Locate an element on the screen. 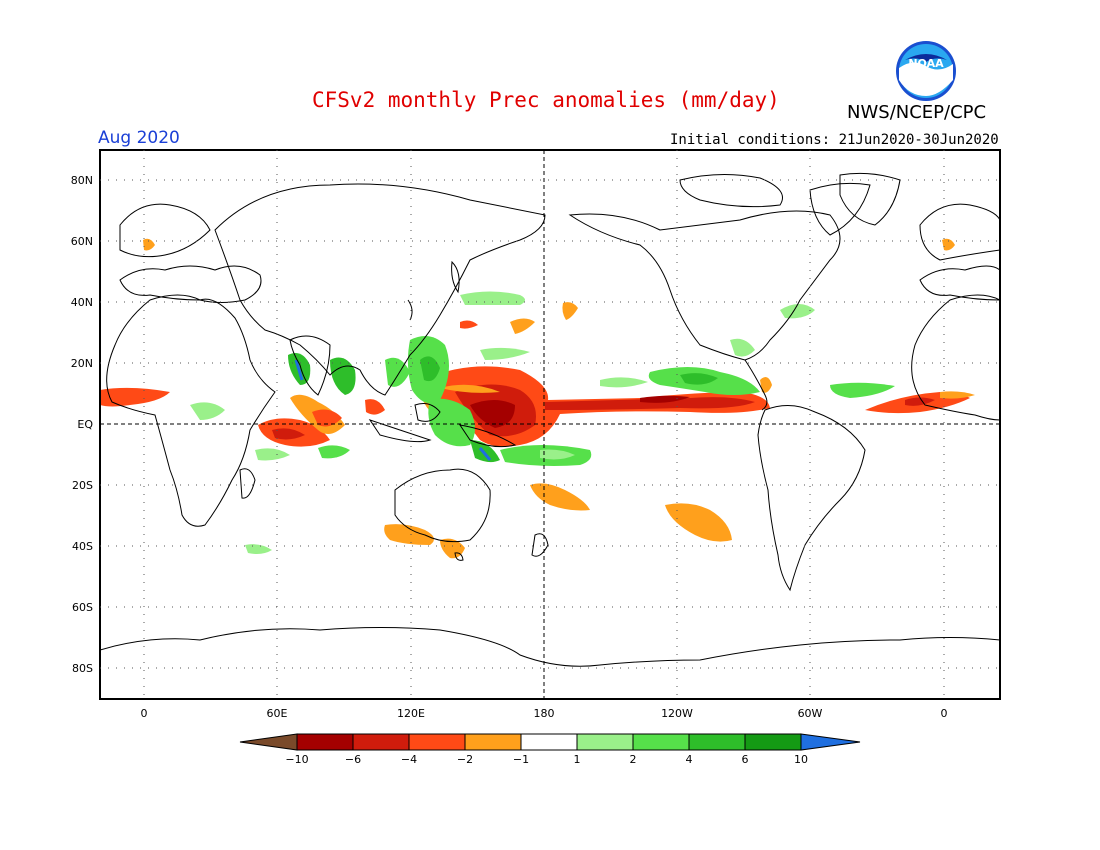 The image size is (1100, 850). lat-label: 40S is located at coordinates (82, 546).